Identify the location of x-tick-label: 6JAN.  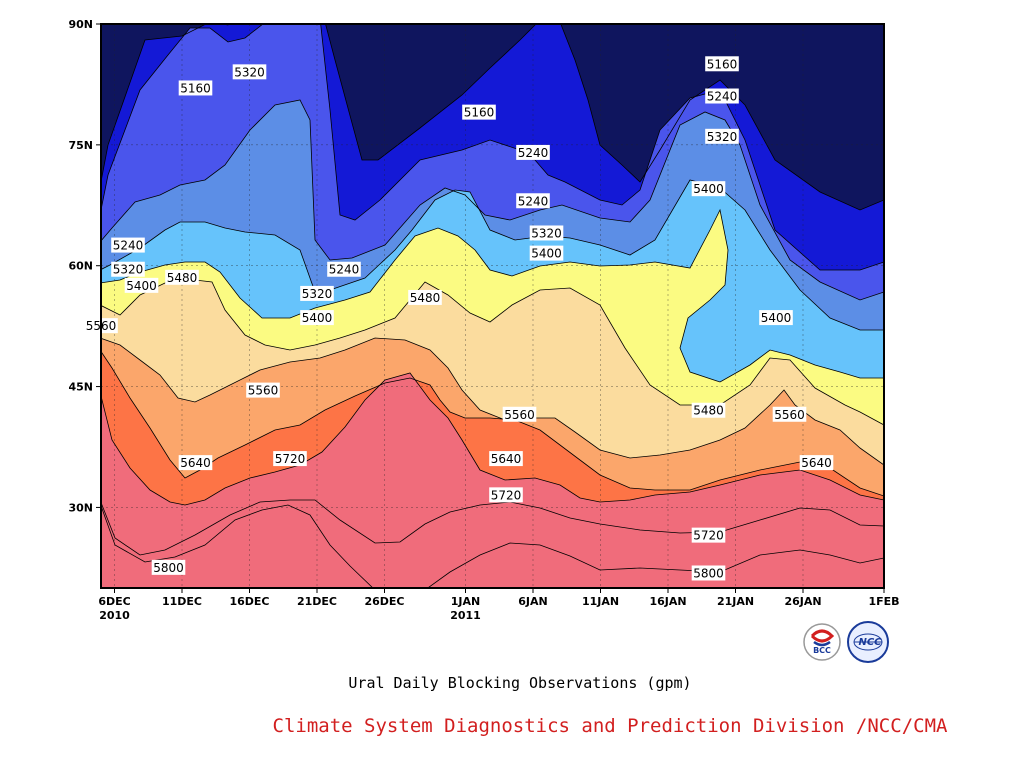
(532, 601).